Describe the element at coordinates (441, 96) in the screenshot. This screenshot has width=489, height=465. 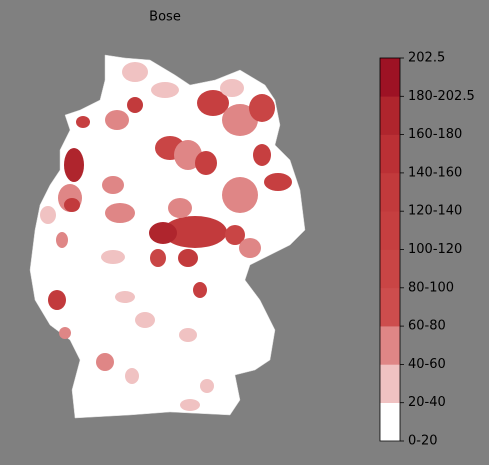
I see `colorbar-tick-label: 180-202.5` at that location.